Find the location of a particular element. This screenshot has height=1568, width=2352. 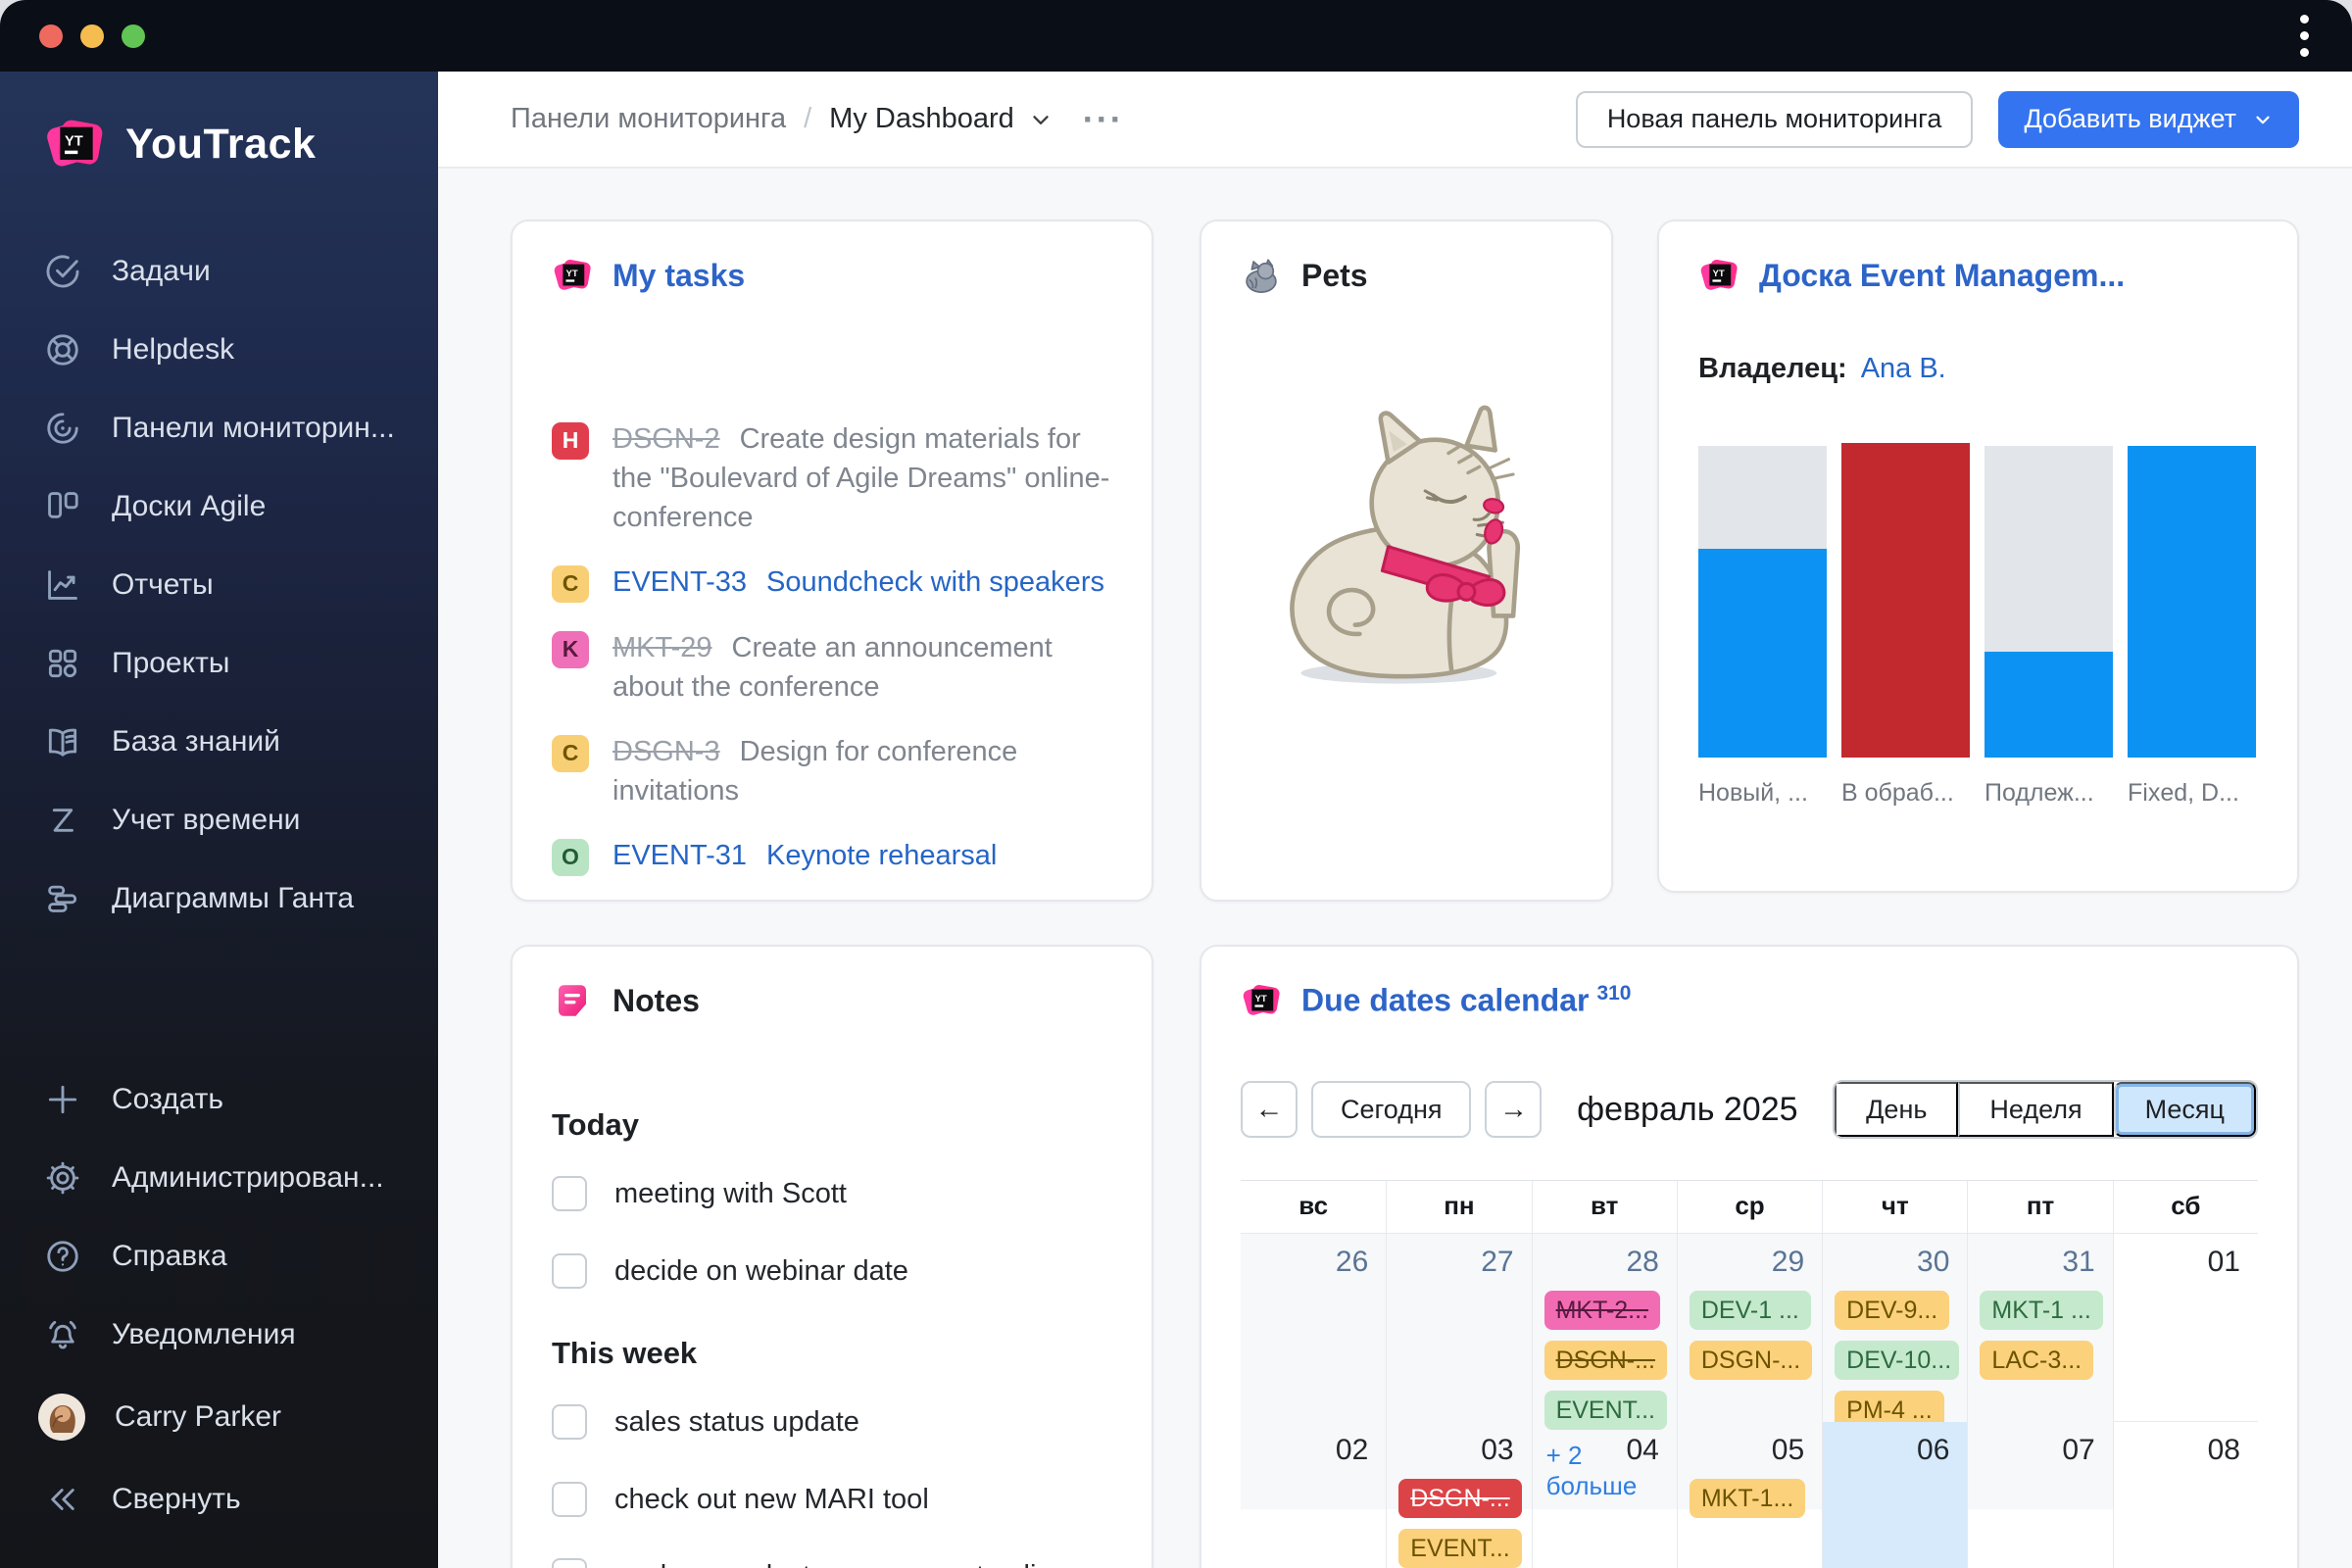

sidebar-item-time-tracking: Учет времени is located at coordinates (219, 820).